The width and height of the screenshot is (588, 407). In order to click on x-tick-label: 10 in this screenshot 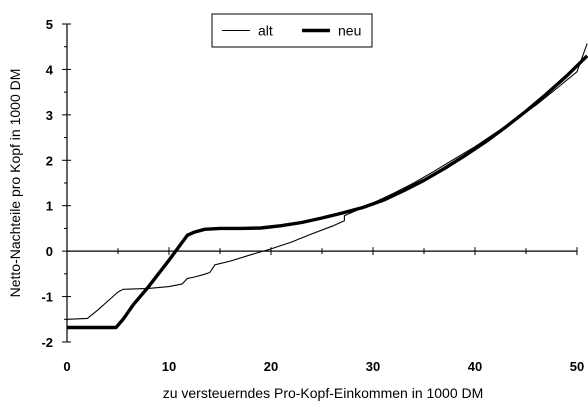, I will do `click(169, 366)`.